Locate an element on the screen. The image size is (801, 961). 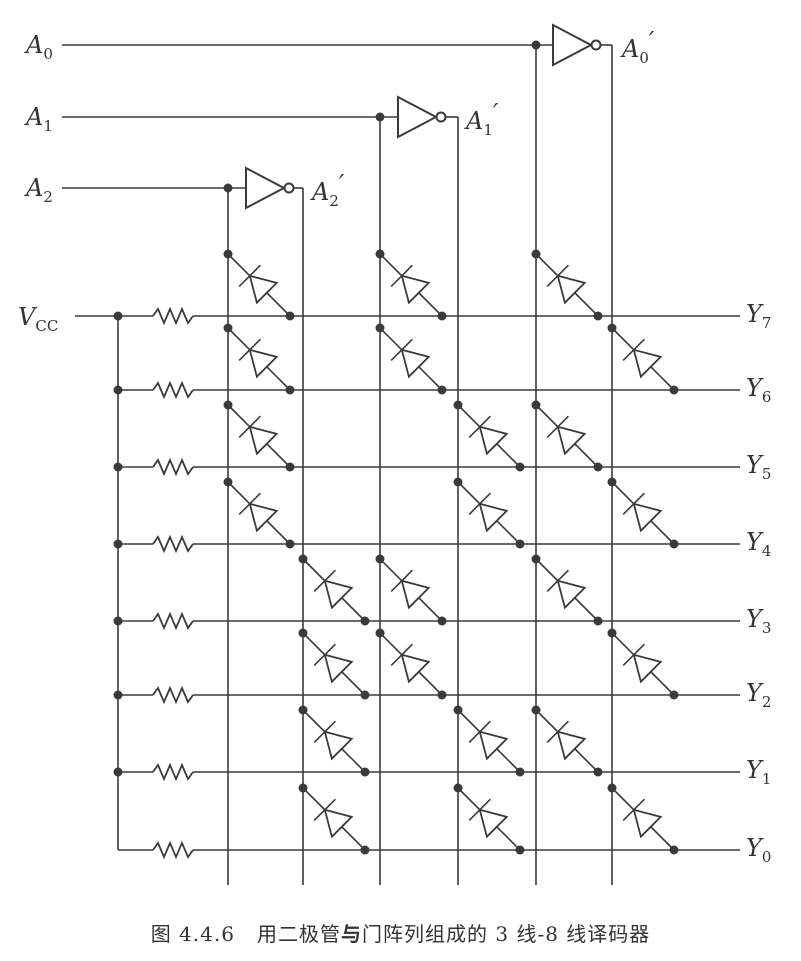
output-label-y7: Y7 is located at coordinates (758, 316).